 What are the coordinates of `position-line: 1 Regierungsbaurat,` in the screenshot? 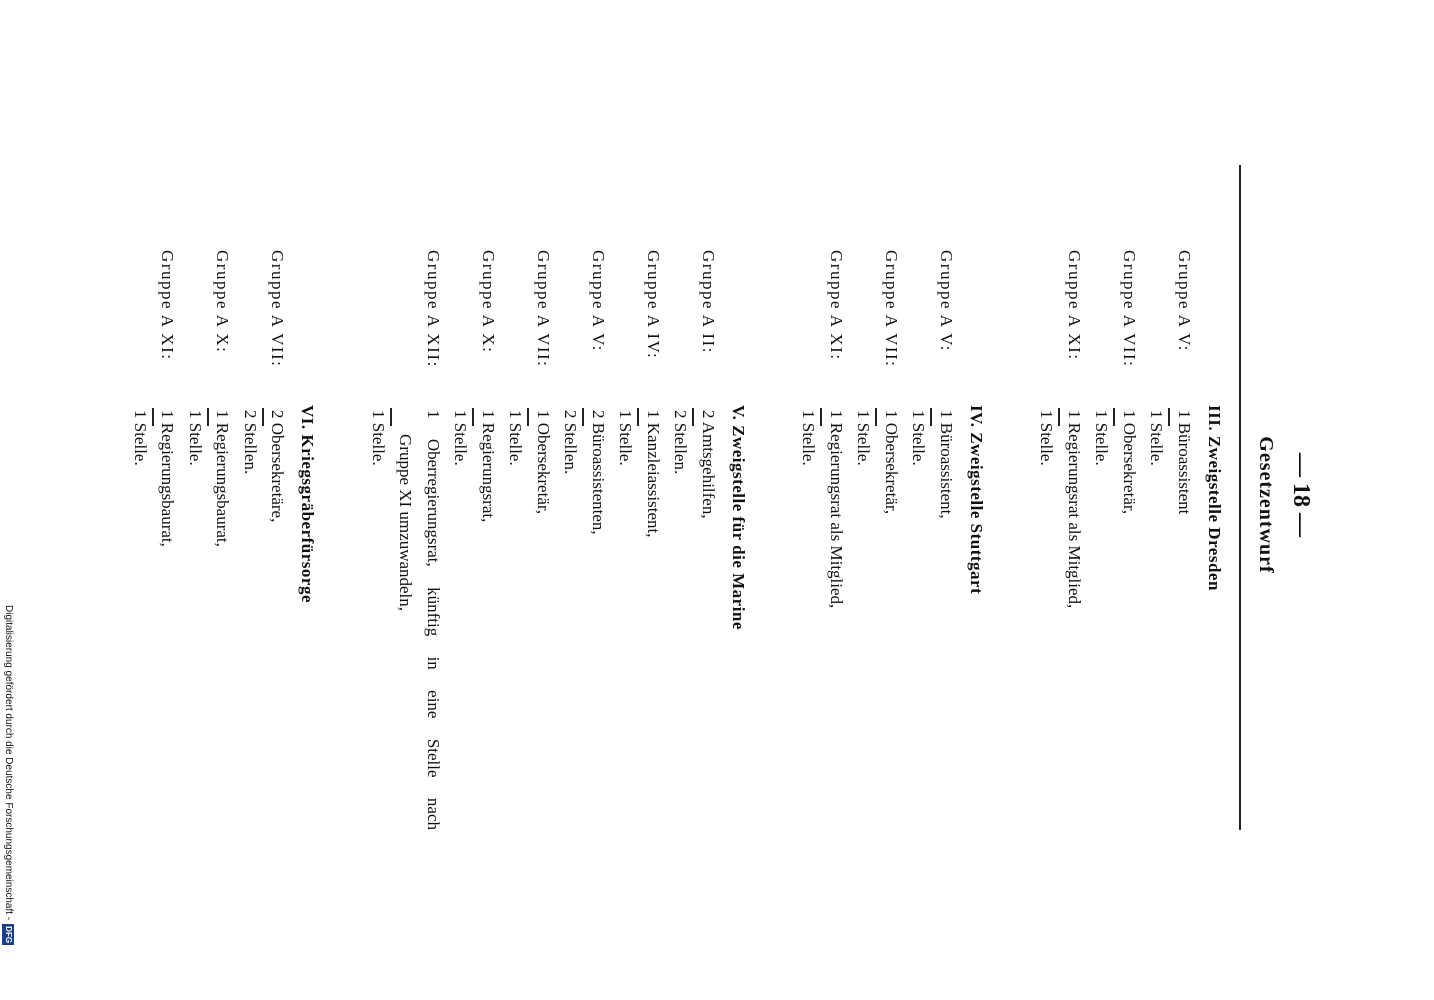 It's located at (223, 478).